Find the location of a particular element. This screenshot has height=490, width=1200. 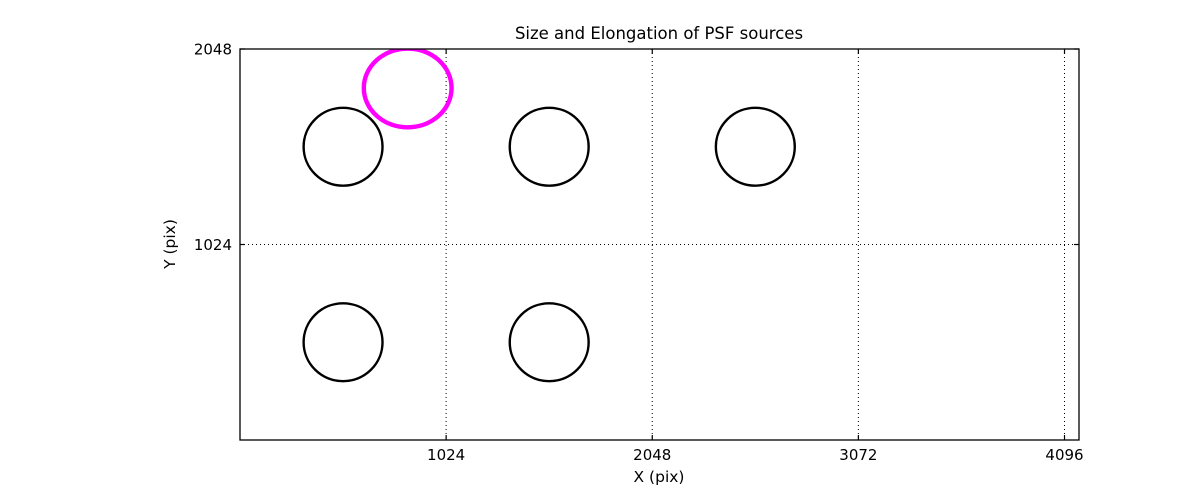

y-tick-label: 1024 is located at coordinates (213, 245).